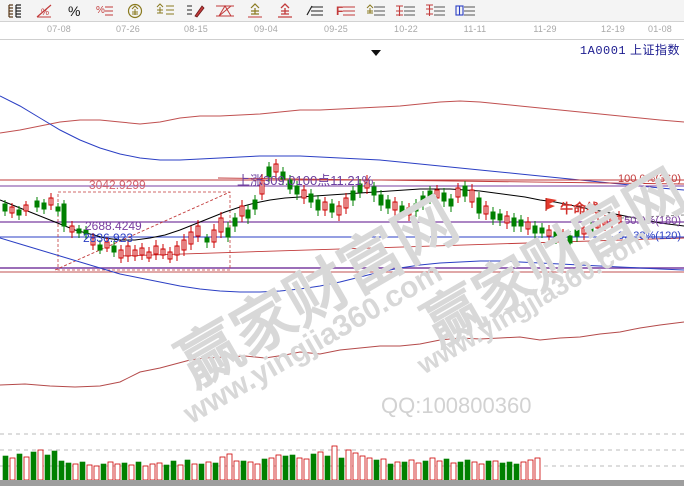 This screenshot has width=684, height=486. Describe the element at coordinates (266, 29) in the screenshot. I see `date-tick-label: 09-04` at that location.